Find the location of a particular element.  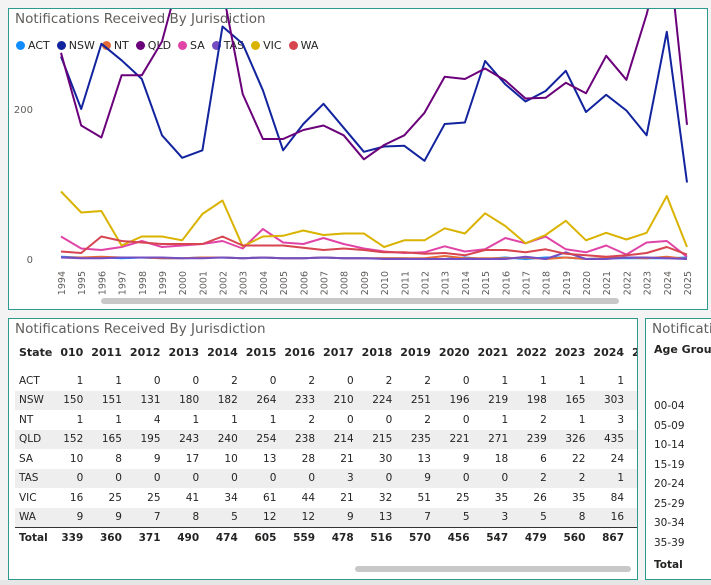

series-line-sa is located at coordinates (374, 243).